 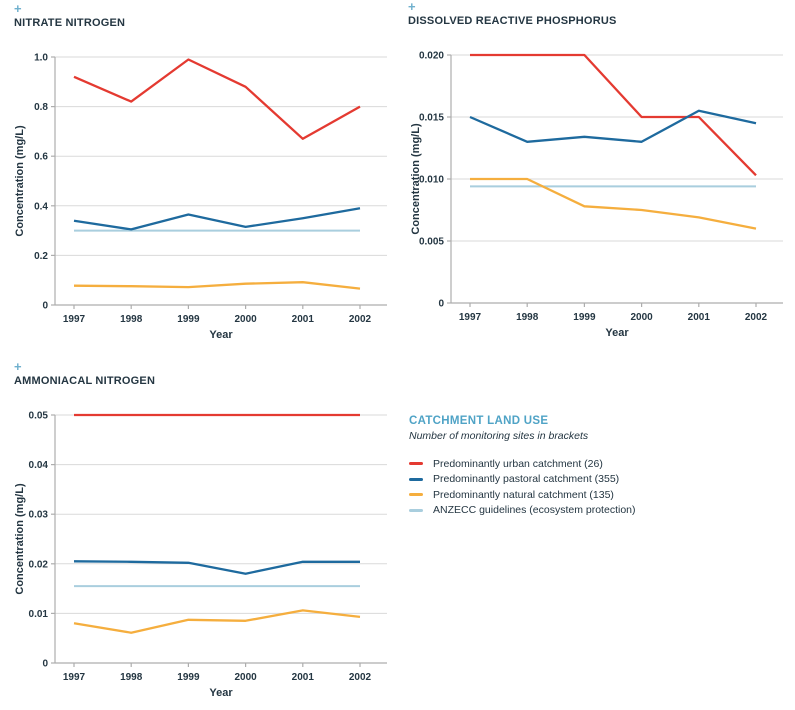 What do you see at coordinates (39, 465) in the screenshot?
I see `y-tick-label: 0.04` at bounding box center [39, 465].